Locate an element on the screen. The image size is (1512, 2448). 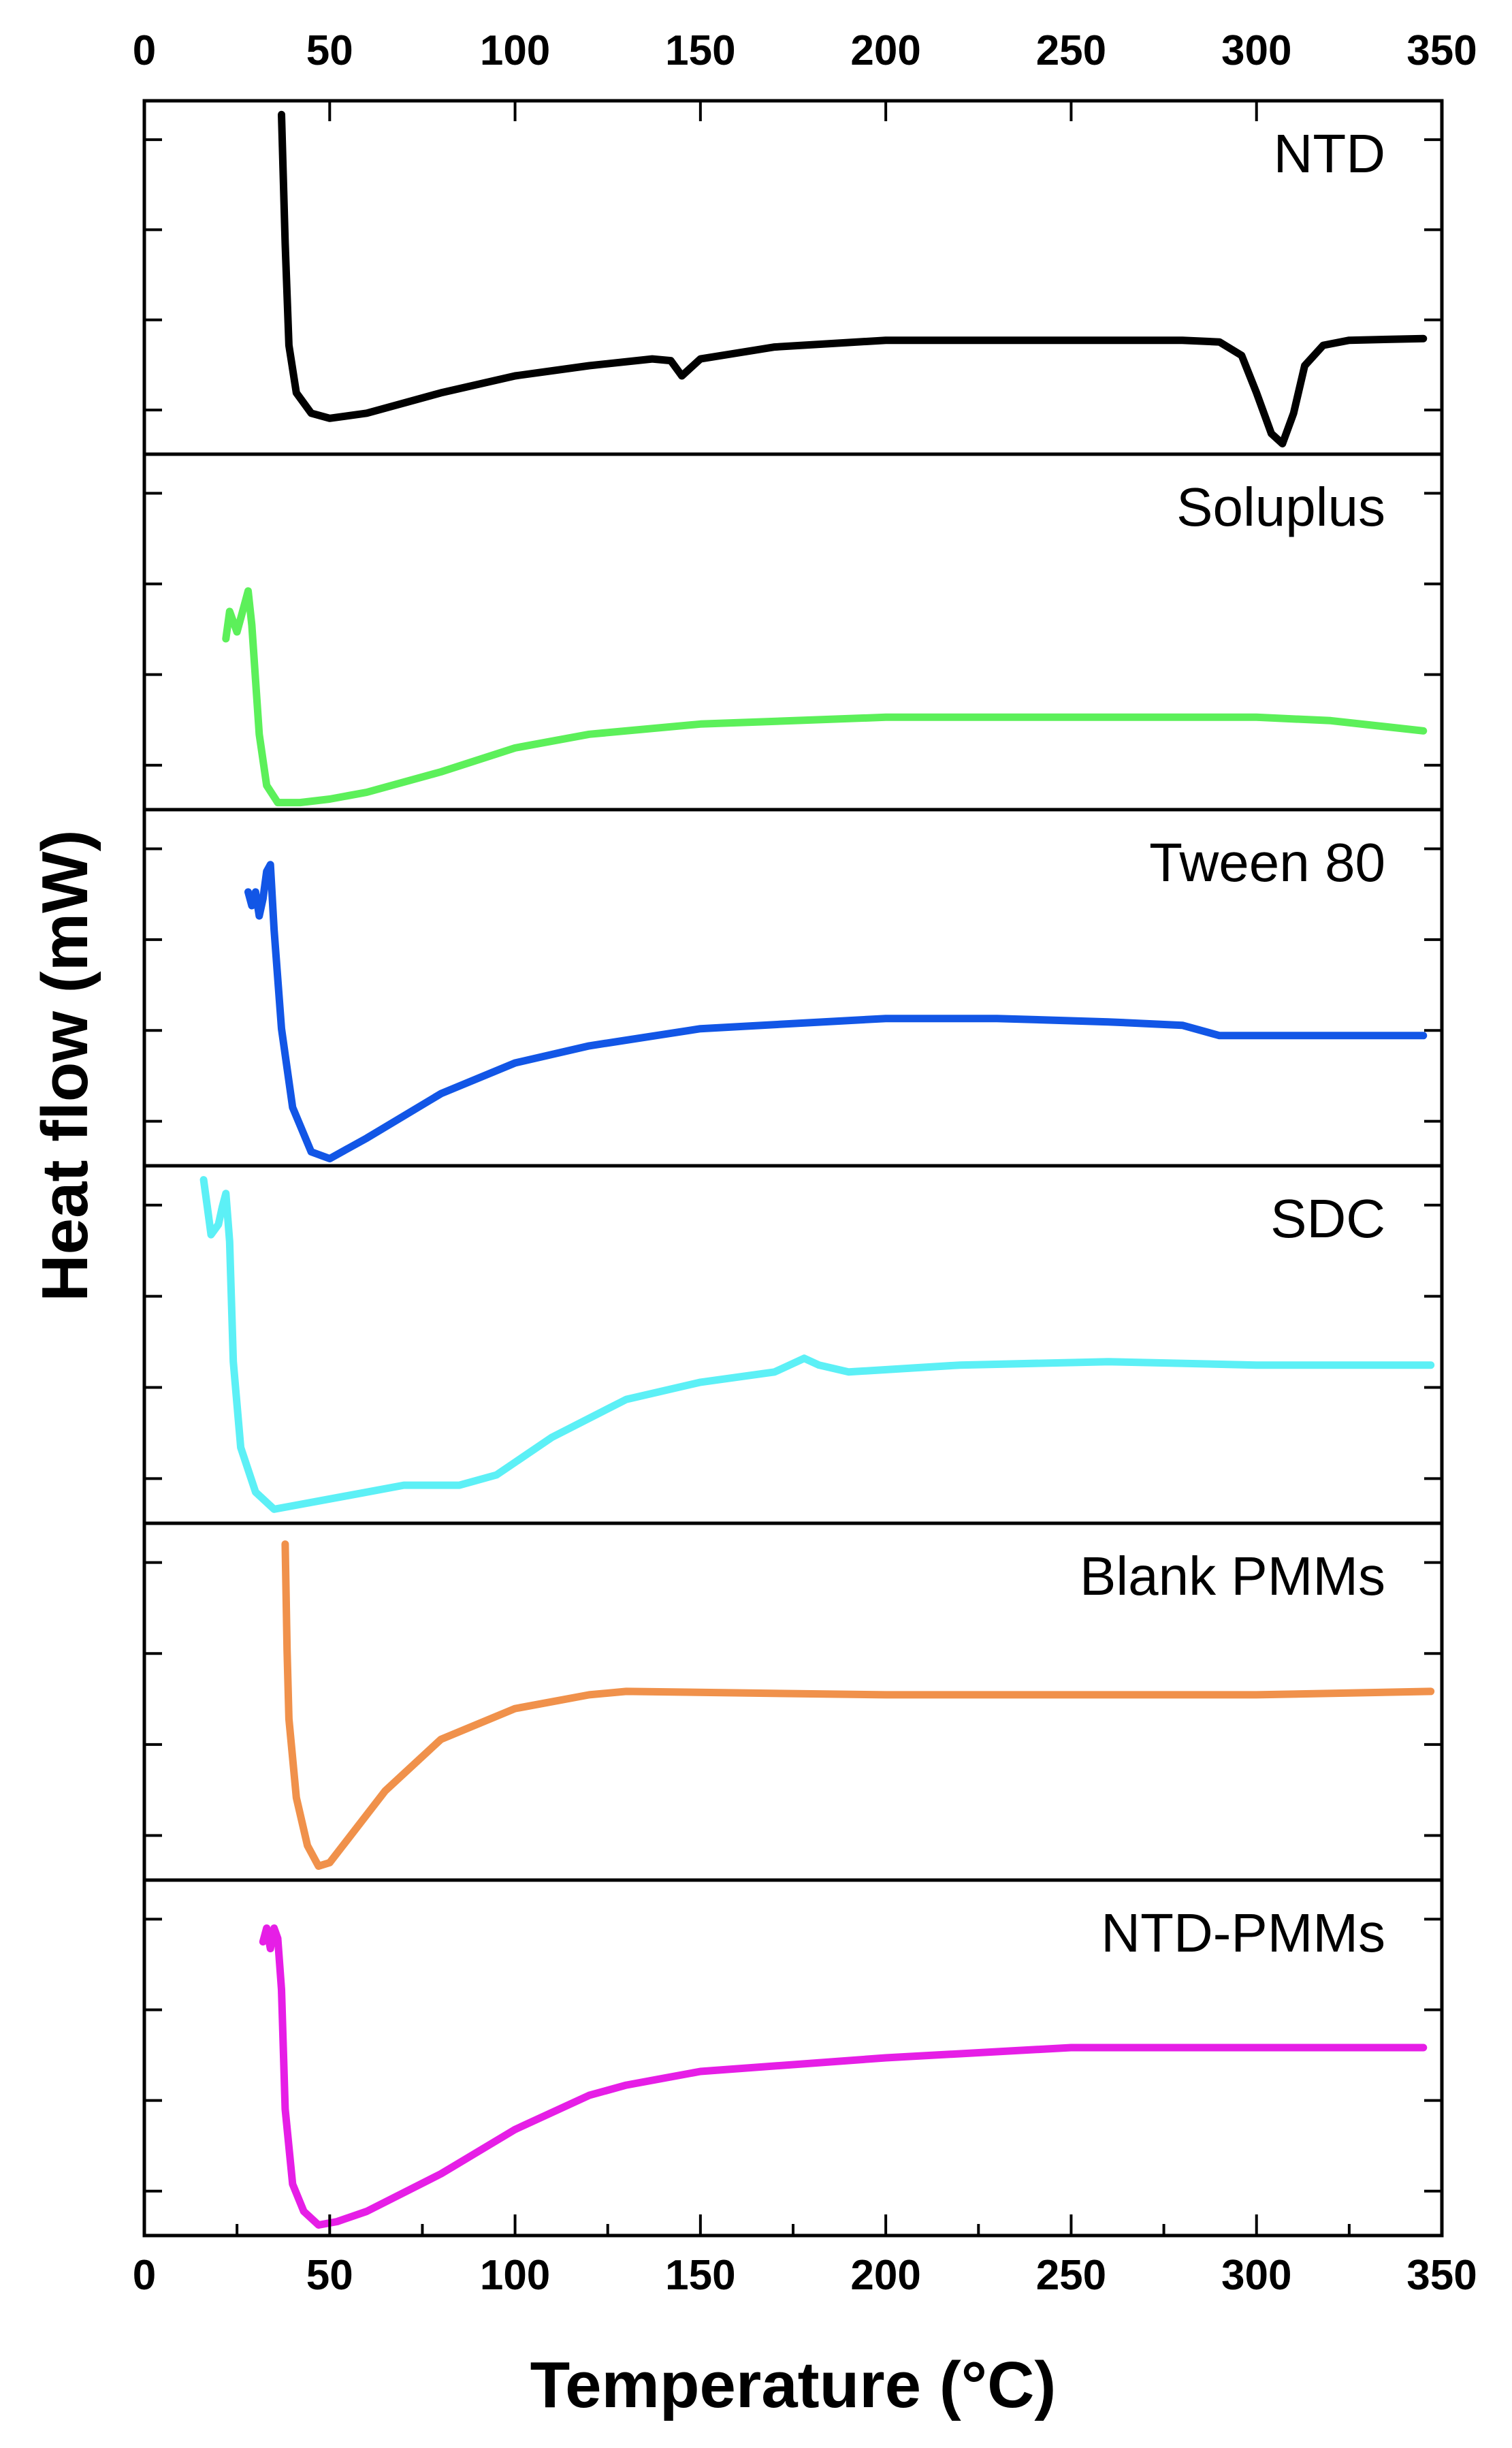
panel-soluplus: Soluplus is located at coordinates (793, 632).